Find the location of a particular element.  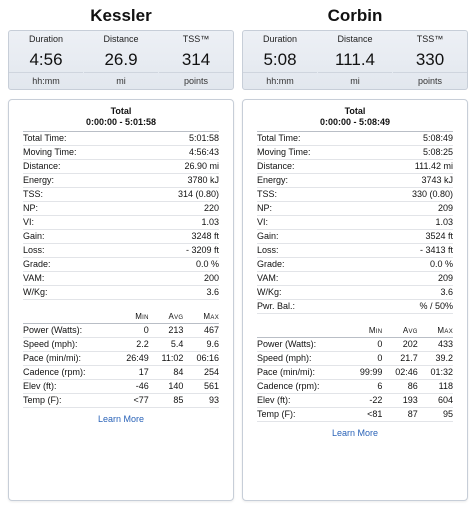

metric-min: 17 is located at coordinates (131, 372).